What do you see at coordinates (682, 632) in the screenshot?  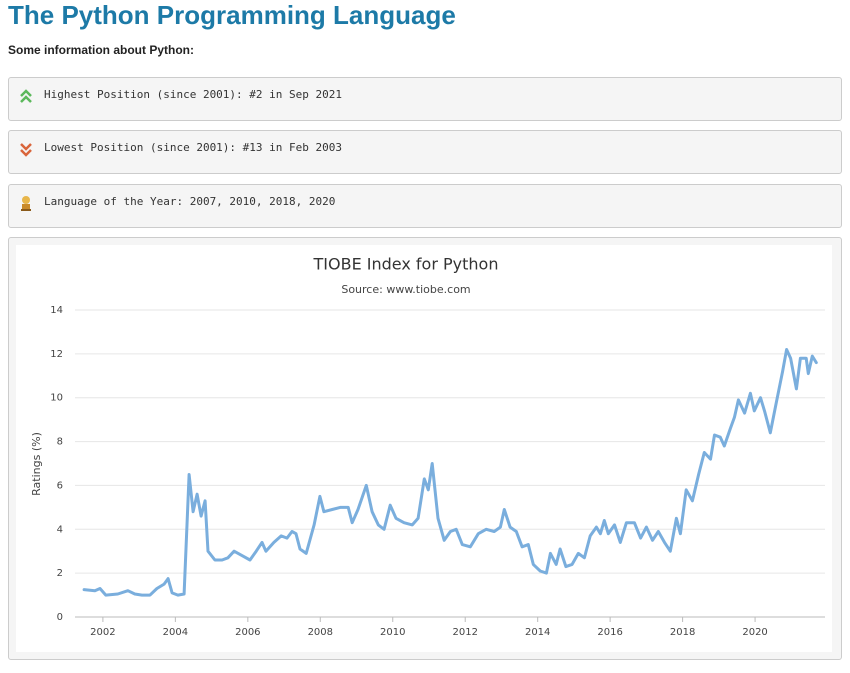 I see `x-tick-label: 2018` at bounding box center [682, 632].